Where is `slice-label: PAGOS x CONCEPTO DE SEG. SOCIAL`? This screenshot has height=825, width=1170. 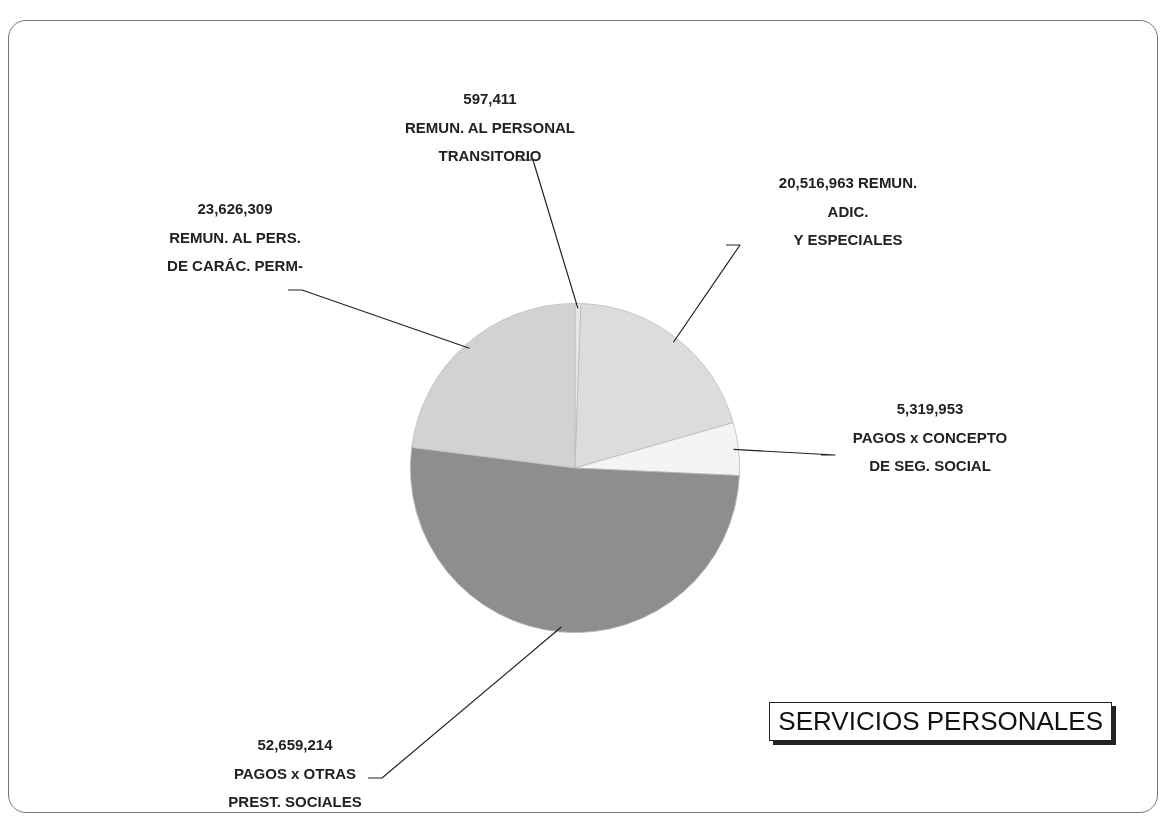 slice-label: PAGOS x CONCEPTO DE SEG. SOCIAL is located at coordinates (930, 451).